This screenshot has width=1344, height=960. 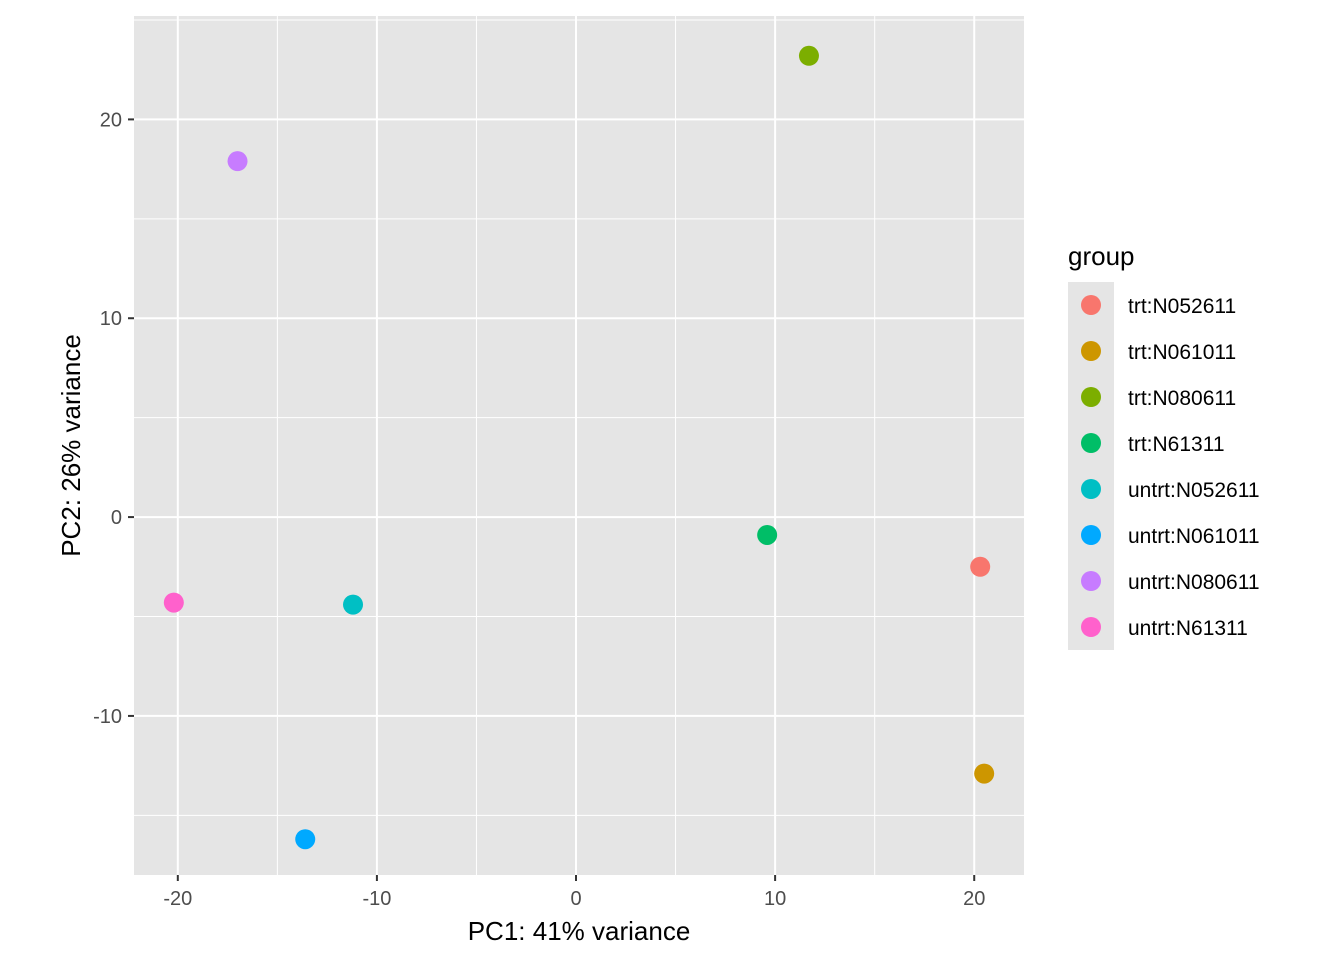 What do you see at coordinates (1182, 352) in the screenshot?
I see `legend-label: trt:N061011` at bounding box center [1182, 352].